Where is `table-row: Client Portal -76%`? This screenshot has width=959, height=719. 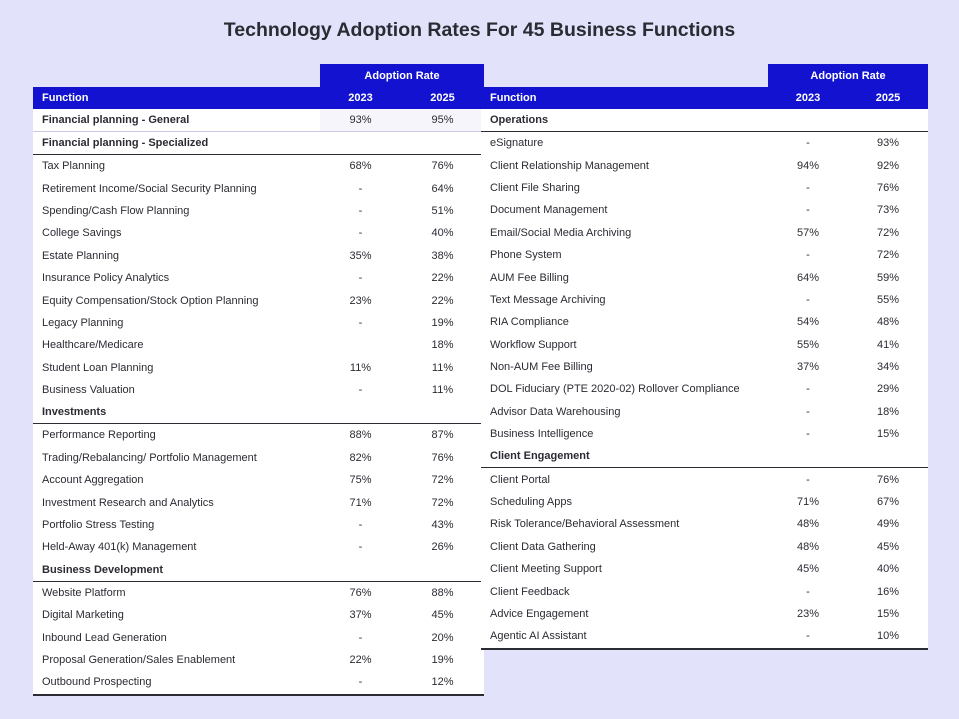
table-row: Client Portal -76% is located at coordinates (705, 479).